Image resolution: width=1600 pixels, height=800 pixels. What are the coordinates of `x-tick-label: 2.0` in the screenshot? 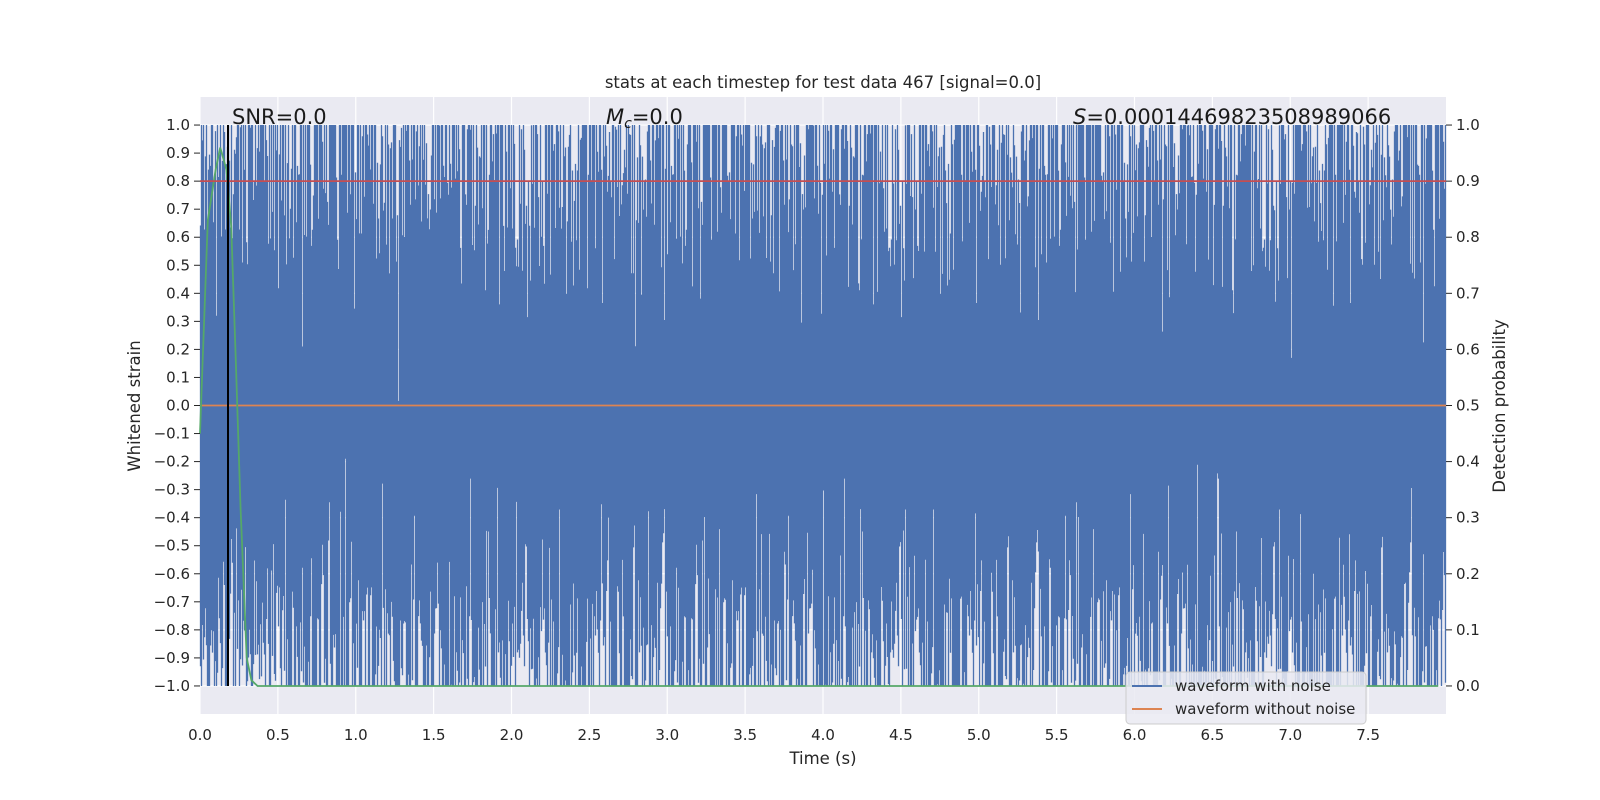 It's located at (512, 735).